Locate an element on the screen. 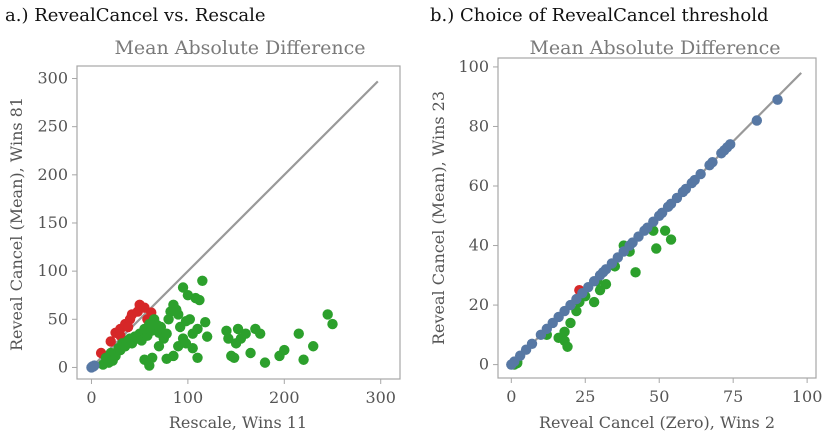 This screenshot has height=435, width=831. plot-b-ytick-label: 40 is located at coordinates (479, 245).